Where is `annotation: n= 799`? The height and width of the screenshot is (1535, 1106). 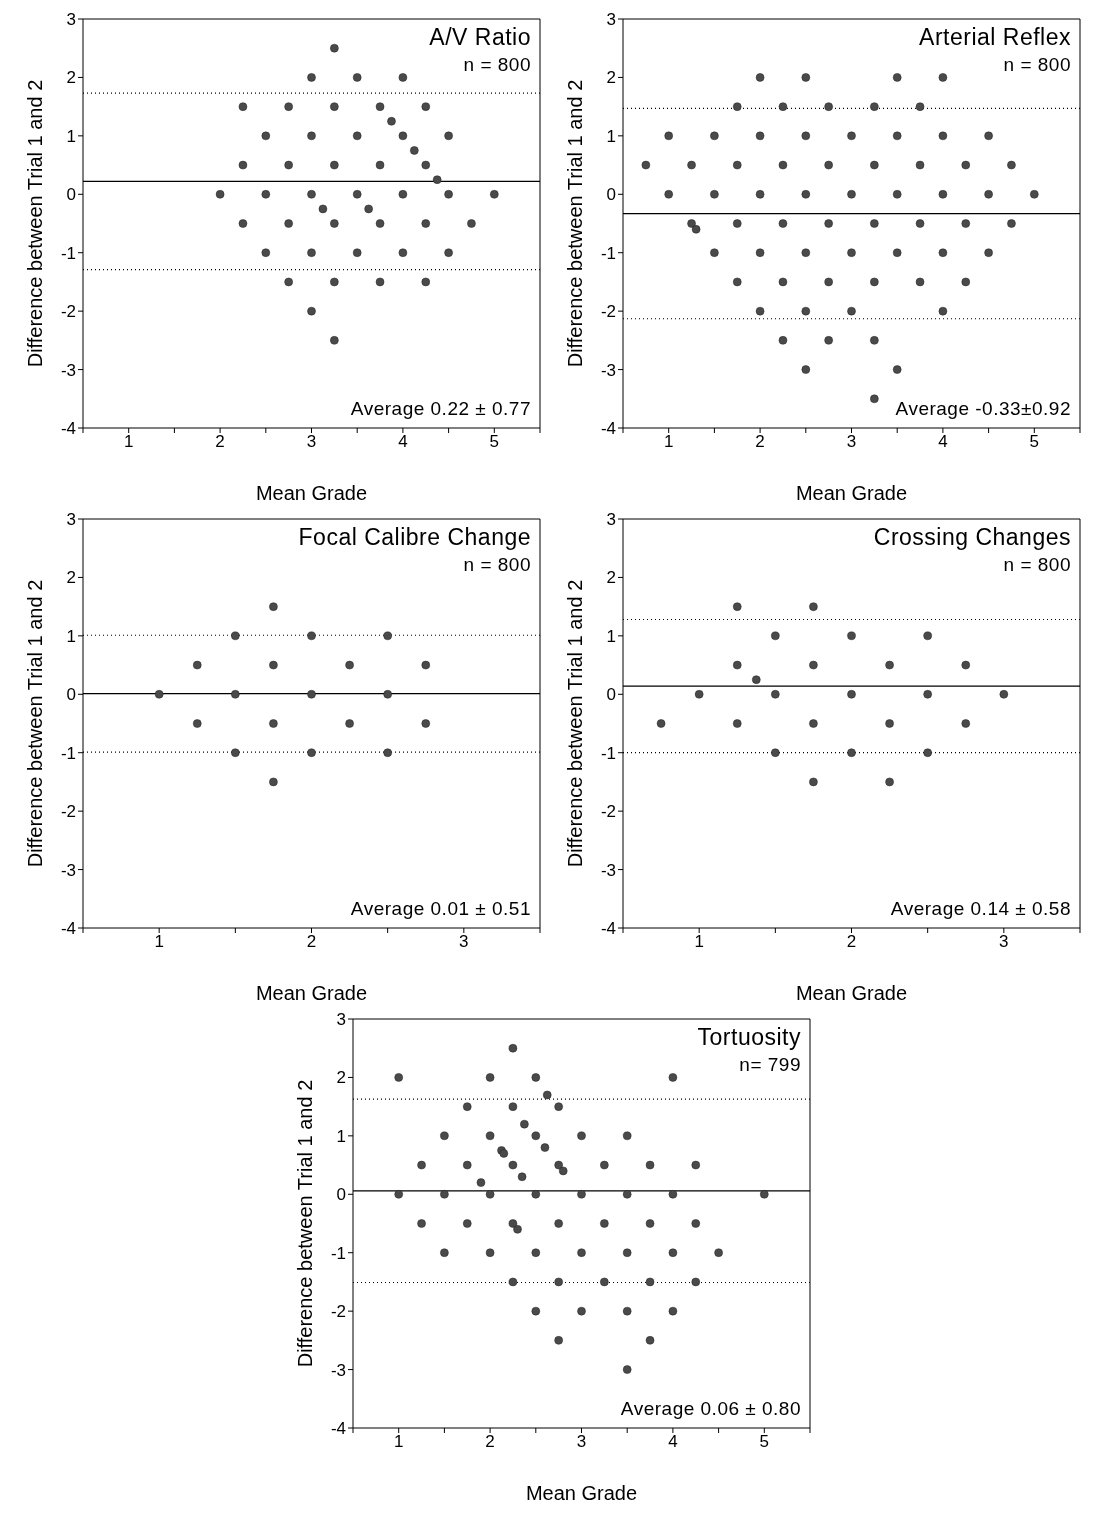
annotation: n= 799 is located at coordinates (769, 1065).